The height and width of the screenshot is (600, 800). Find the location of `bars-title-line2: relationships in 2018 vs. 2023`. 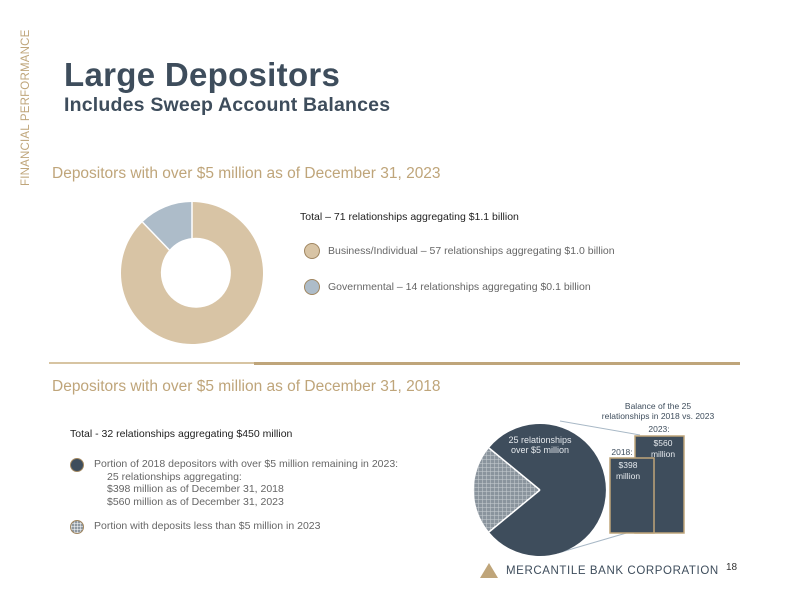

bars-title-line2: relationships in 2018 vs. 2023 is located at coordinates (658, 416).